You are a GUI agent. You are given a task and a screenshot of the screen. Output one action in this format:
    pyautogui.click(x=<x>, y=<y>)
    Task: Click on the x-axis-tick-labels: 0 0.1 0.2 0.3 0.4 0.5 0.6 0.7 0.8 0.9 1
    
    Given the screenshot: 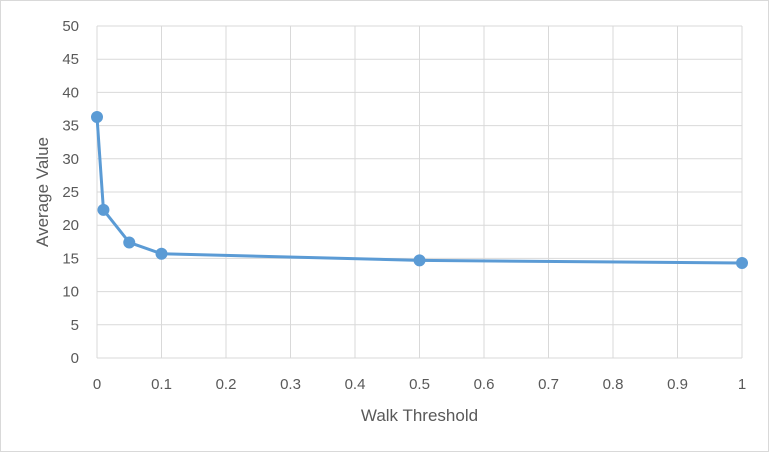 What is the action you would take?
    pyautogui.click(x=419, y=384)
    